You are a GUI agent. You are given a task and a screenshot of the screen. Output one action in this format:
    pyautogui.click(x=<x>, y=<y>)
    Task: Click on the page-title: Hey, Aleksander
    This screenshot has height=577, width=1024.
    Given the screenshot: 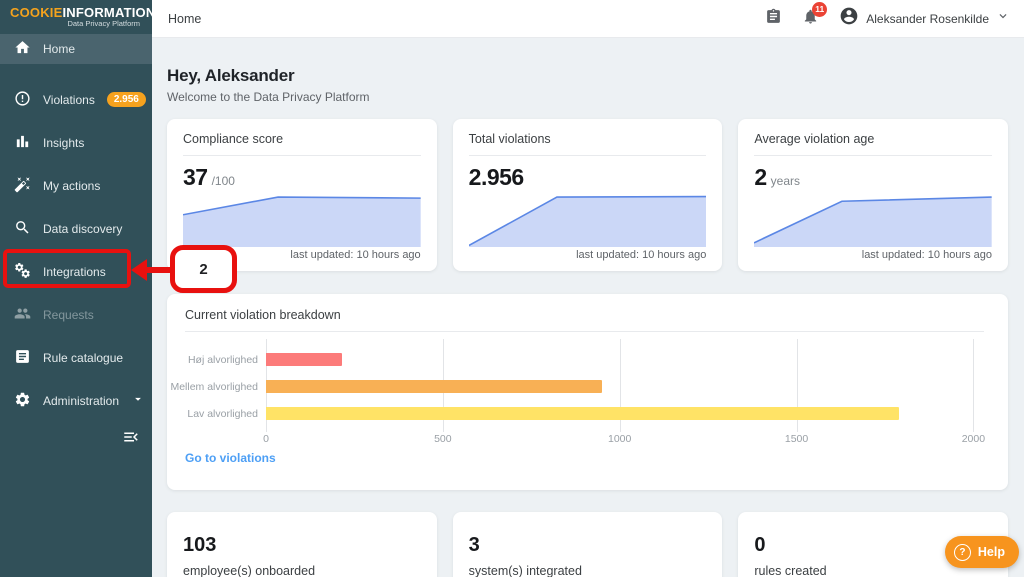 What is the action you would take?
    pyautogui.click(x=231, y=75)
    